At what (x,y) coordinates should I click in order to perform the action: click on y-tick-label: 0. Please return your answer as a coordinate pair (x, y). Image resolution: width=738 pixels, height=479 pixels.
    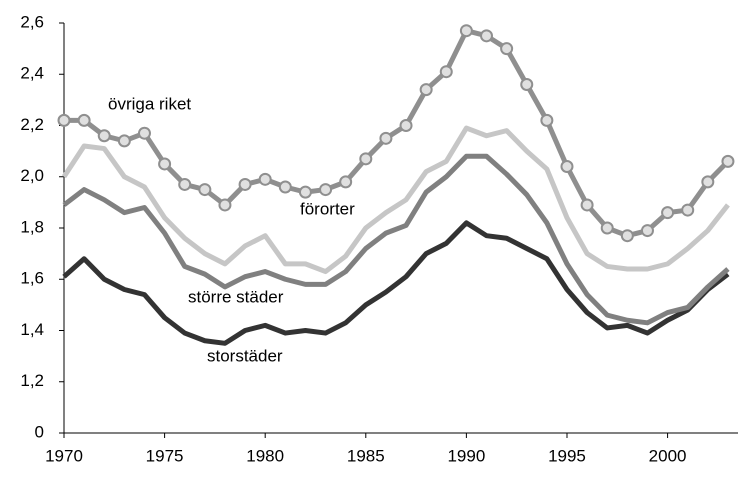
    Looking at the image, I should click on (39, 431).